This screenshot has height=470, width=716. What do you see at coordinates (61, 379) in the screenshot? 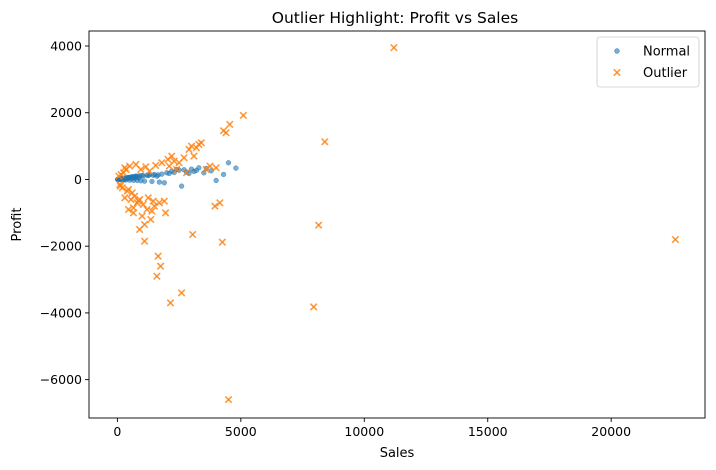
I see `y-tick-label: −6000` at bounding box center [61, 379].